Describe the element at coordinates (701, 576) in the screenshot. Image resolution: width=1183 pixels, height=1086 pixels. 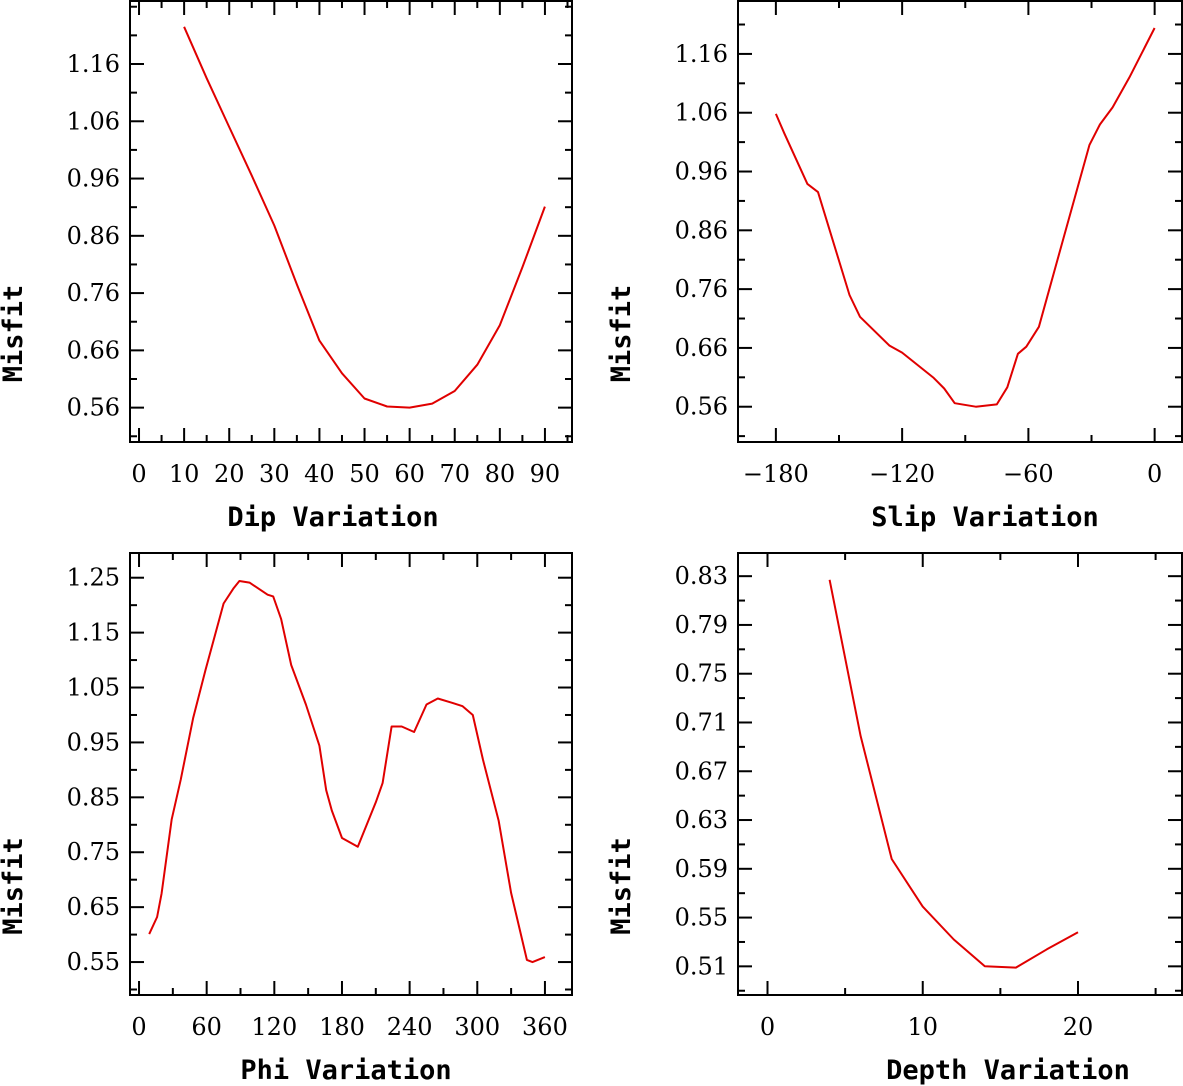
I see `y-tick-label: 0.83` at that location.